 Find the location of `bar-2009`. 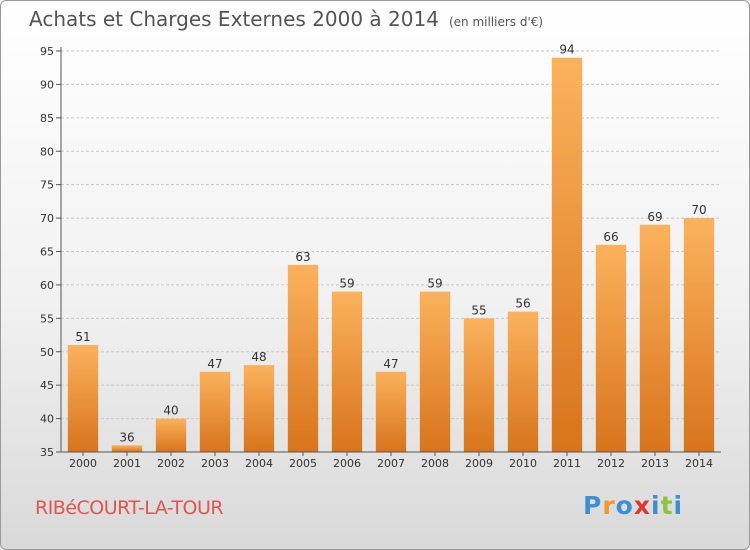

bar-2009 is located at coordinates (479, 385).